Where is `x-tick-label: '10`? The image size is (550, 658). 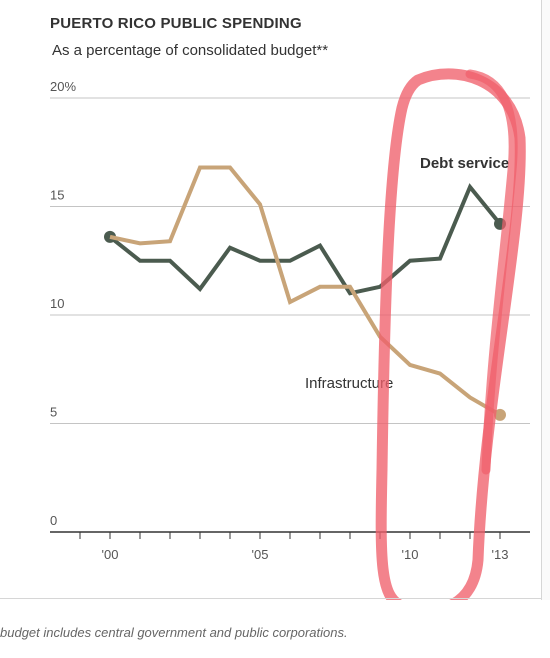
x-tick-label: '10 is located at coordinates (410, 554).